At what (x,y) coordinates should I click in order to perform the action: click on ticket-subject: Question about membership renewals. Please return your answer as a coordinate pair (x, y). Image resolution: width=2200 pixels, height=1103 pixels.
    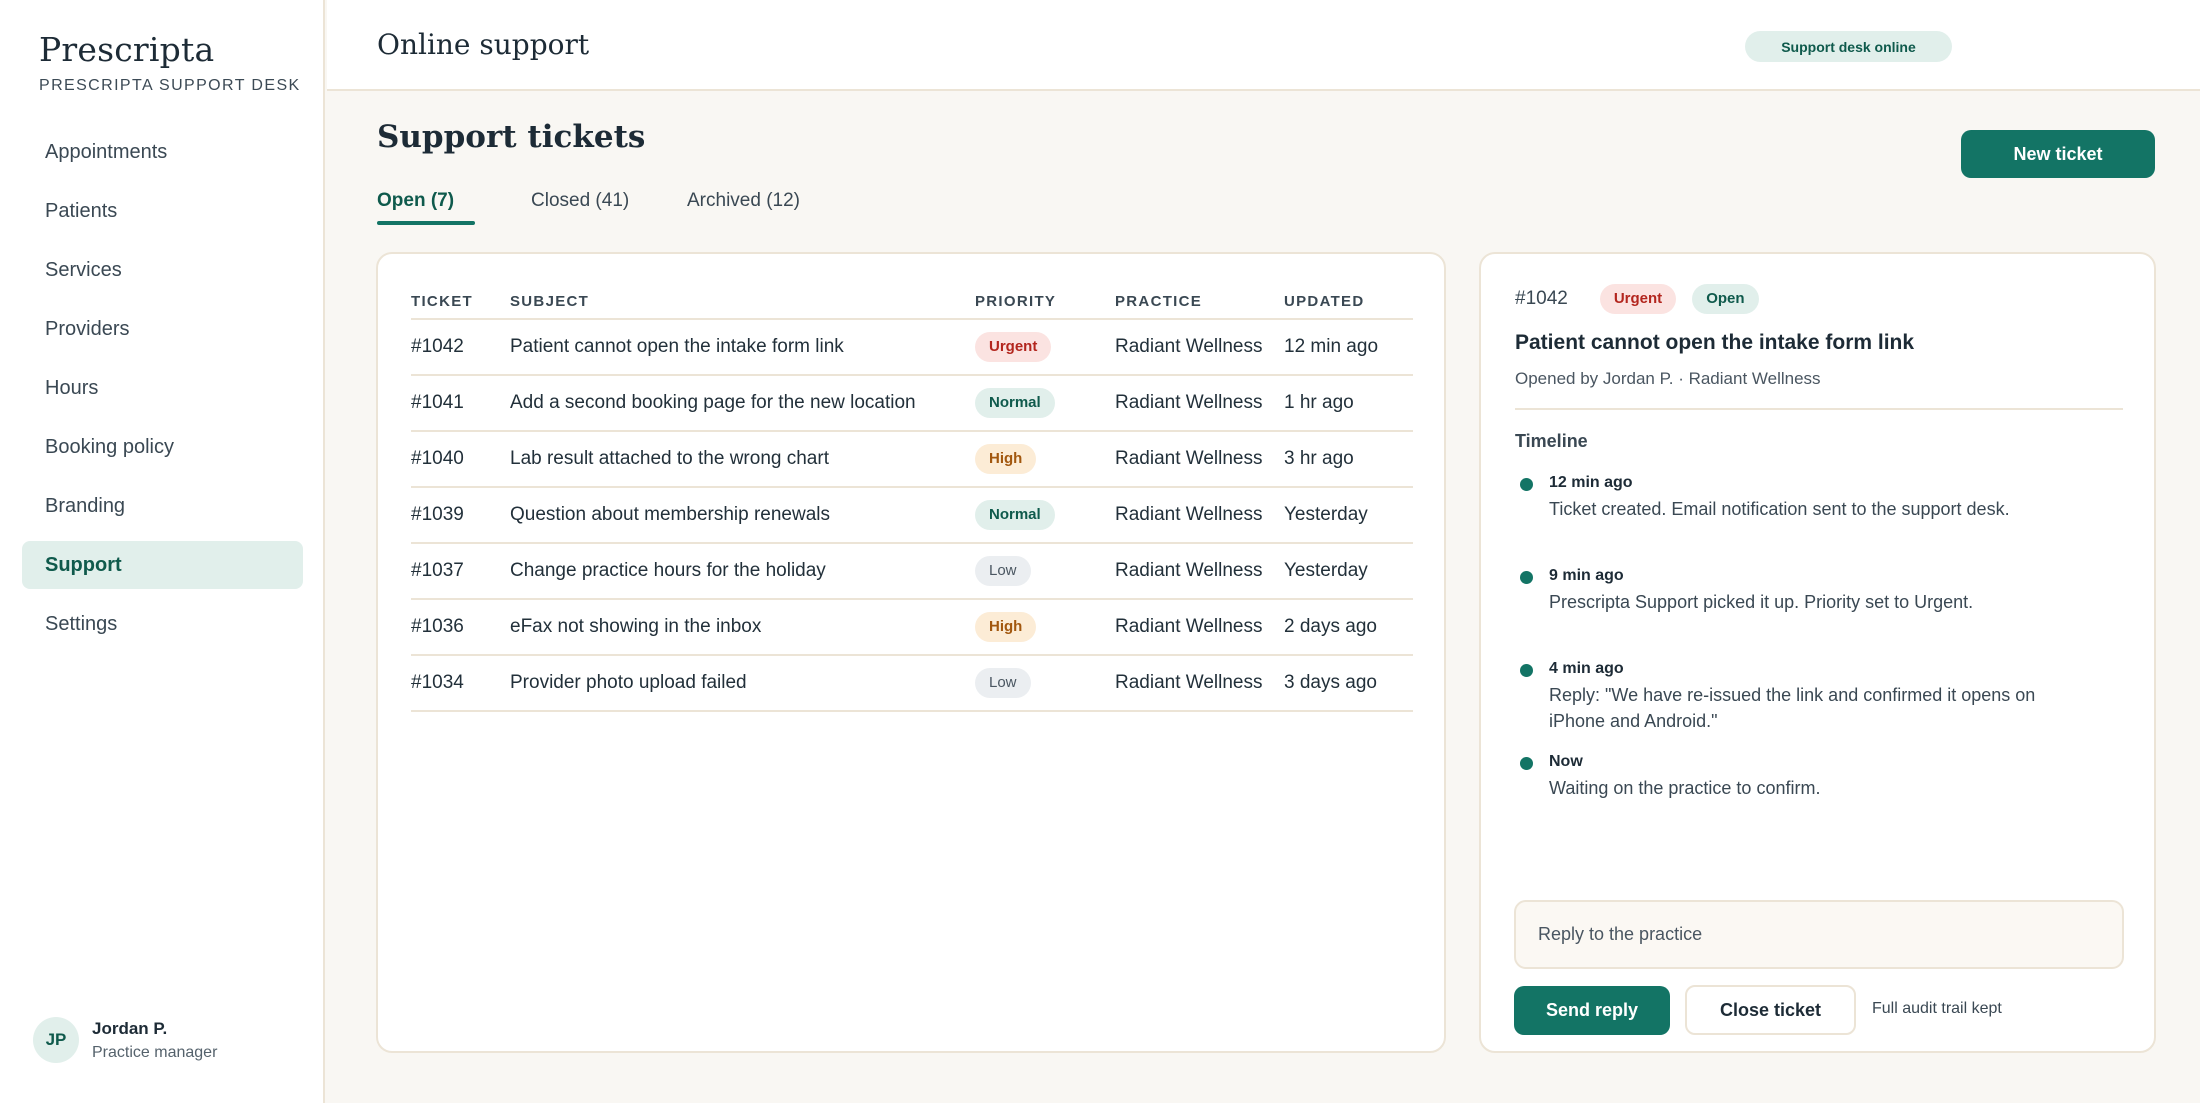
    Looking at the image, I should click on (742, 515).